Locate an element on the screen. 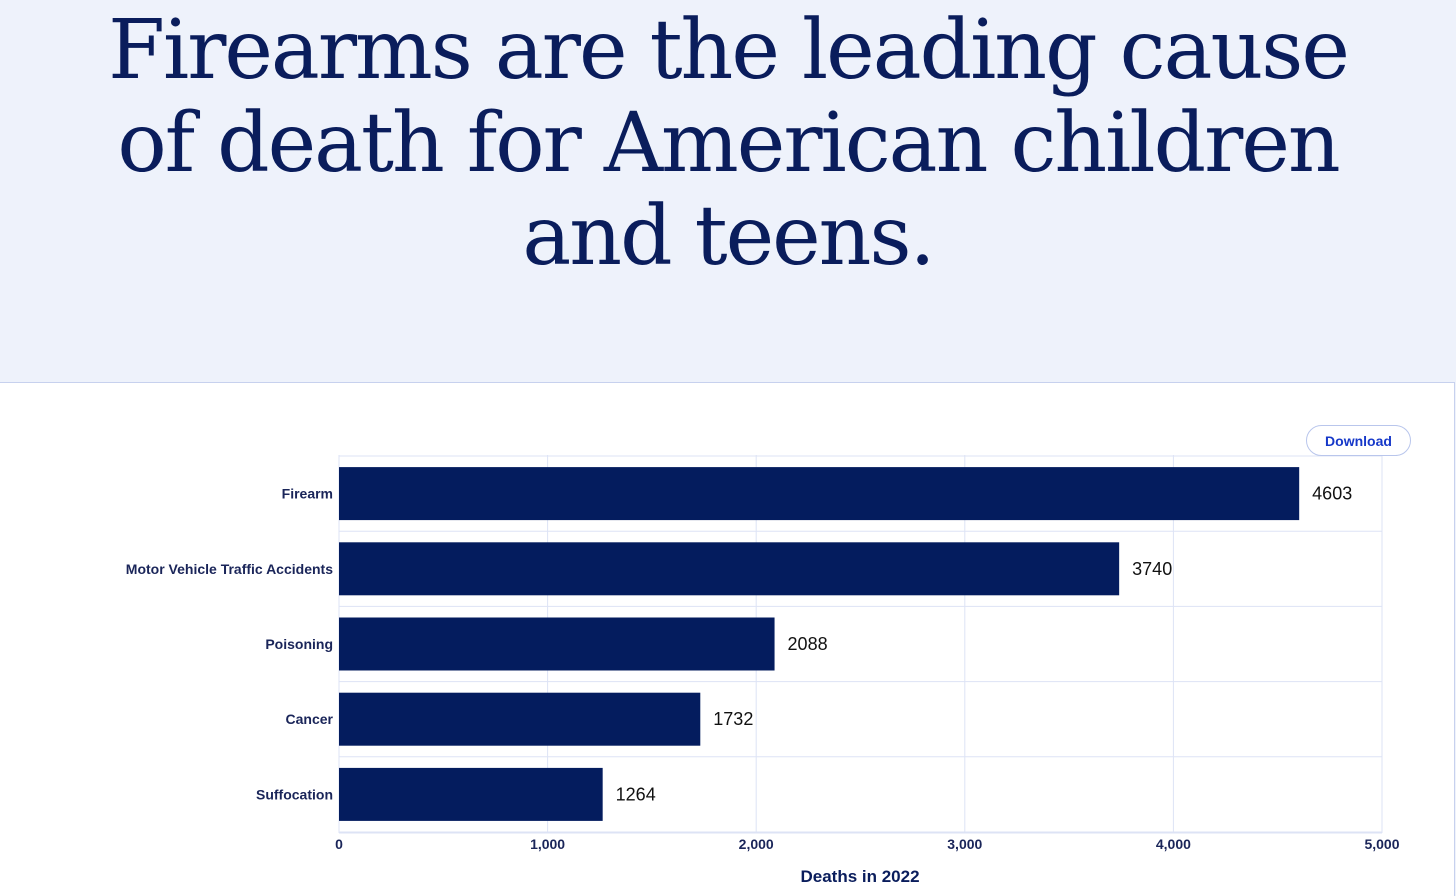 The height and width of the screenshot is (896, 1456). bar-motor-vehicle-traffic-accidents is located at coordinates (729, 569).